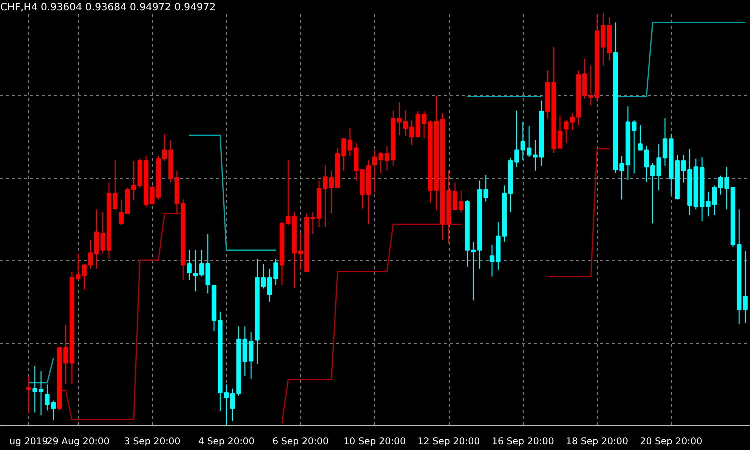 The width and height of the screenshot is (750, 450). What do you see at coordinates (449, 442) in the screenshot?
I see `x-tick-label: 12 Sep 20:00` at bounding box center [449, 442].